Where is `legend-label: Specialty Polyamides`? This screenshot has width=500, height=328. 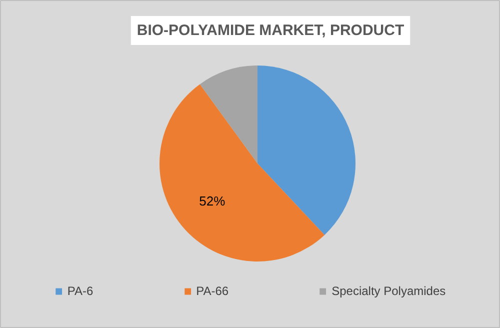 legend-label: Specialty Polyamides is located at coordinates (389, 291).